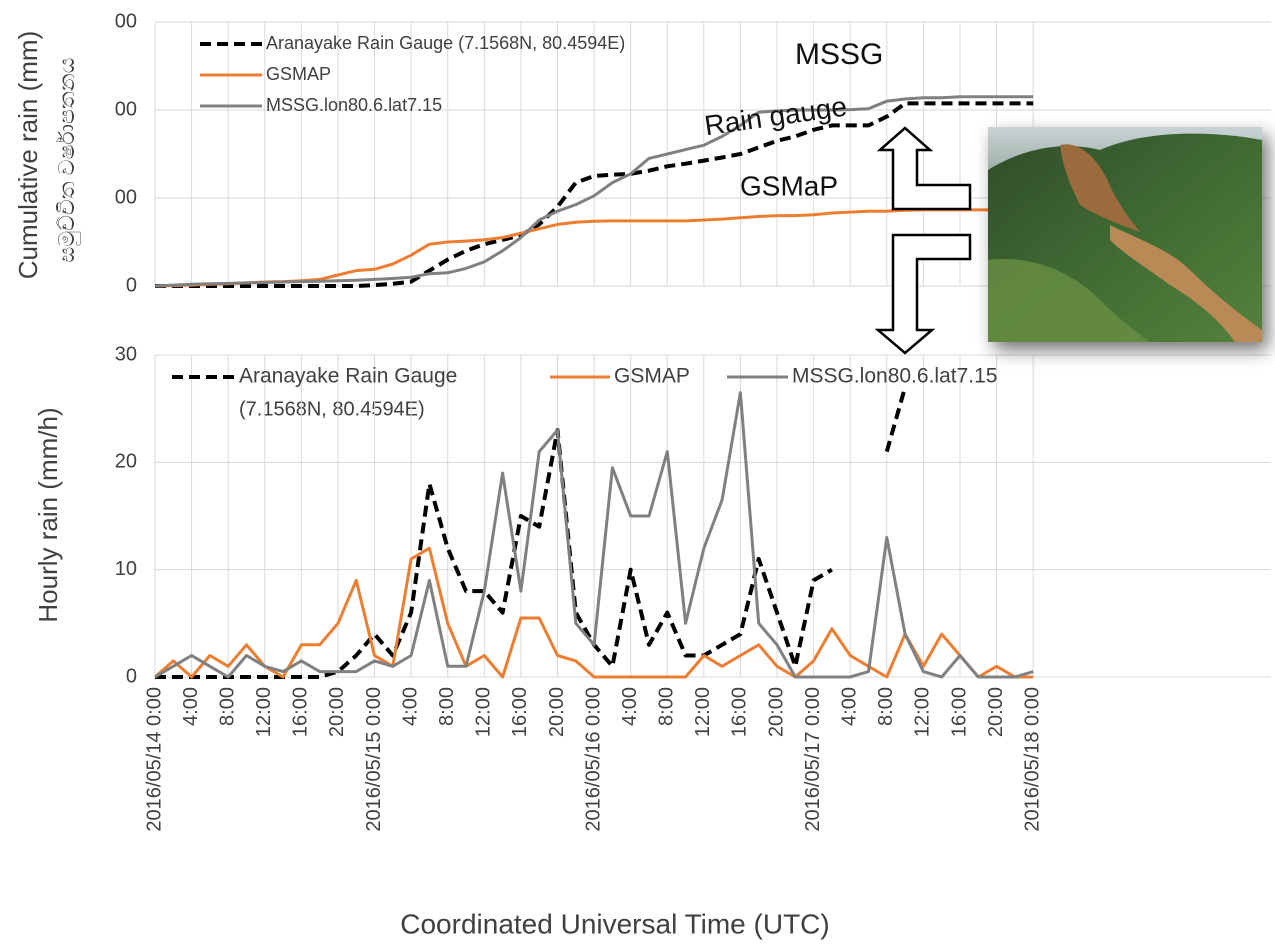 Image resolution: width=1275 pixels, height=947 pixels. What do you see at coordinates (1032, 759) in the screenshot?
I see `x-tick-label: 2016/05/18 0:00` at bounding box center [1032, 759].